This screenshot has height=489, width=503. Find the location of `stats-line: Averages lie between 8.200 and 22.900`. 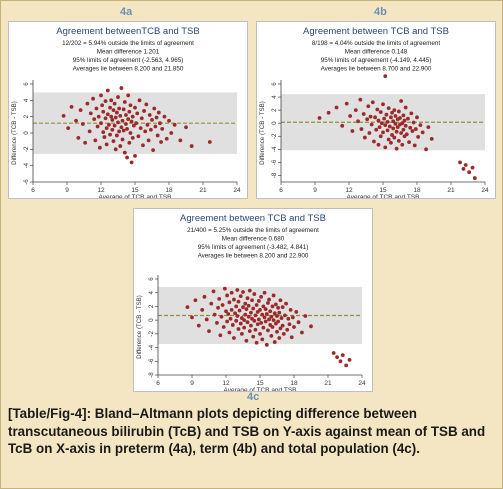

stats-line: Averages lie between 8.200 and 22.900 is located at coordinates (253, 256).